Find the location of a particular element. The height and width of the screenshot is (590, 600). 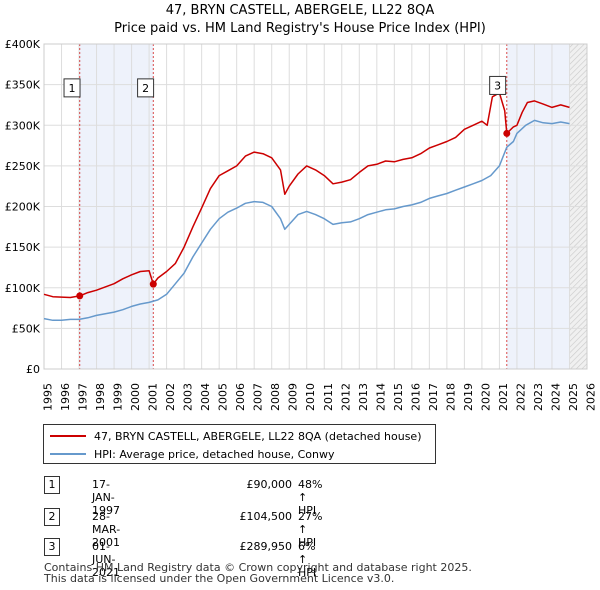

x-tick-label: 2014 is located at coordinates (380, 397).